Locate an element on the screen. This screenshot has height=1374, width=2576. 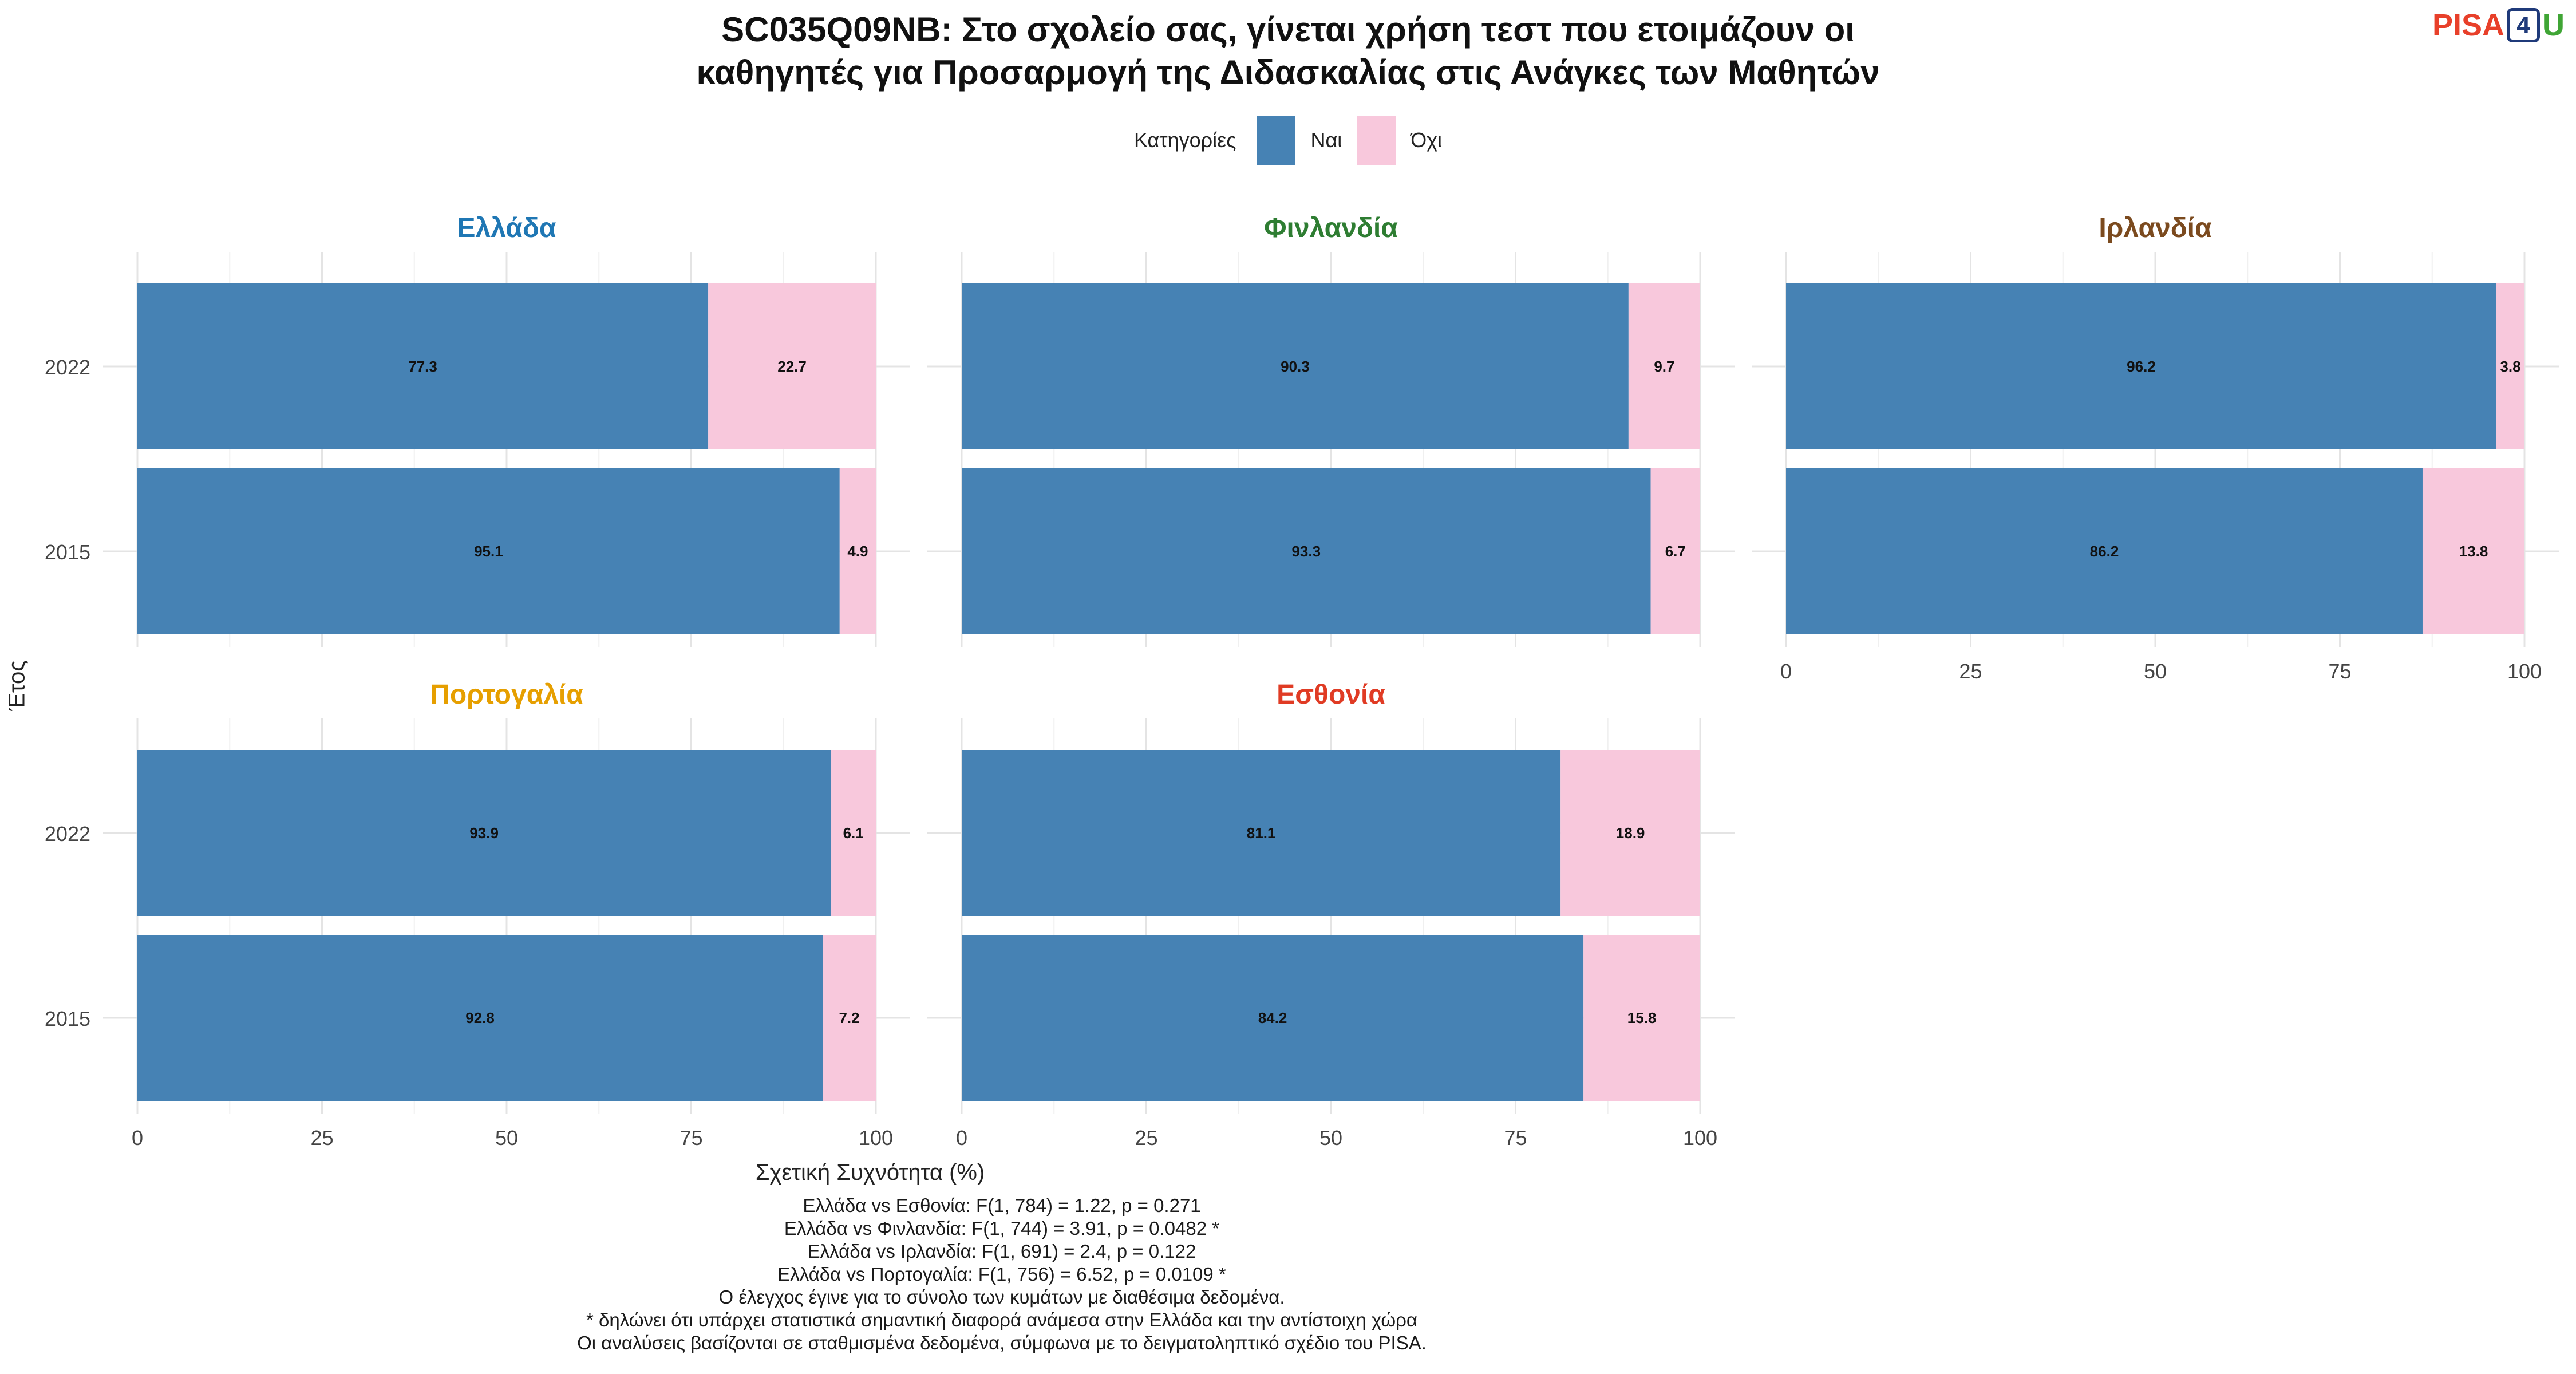
data-label-yes: 84.2 is located at coordinates (1272, 1018).